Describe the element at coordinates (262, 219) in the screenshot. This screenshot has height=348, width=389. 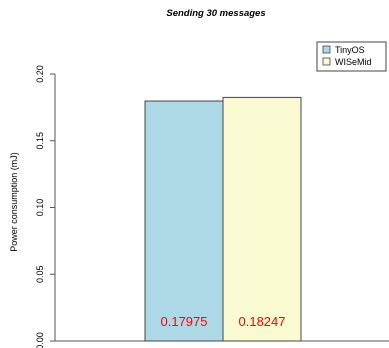
I see `bar-wisemid` at that location.